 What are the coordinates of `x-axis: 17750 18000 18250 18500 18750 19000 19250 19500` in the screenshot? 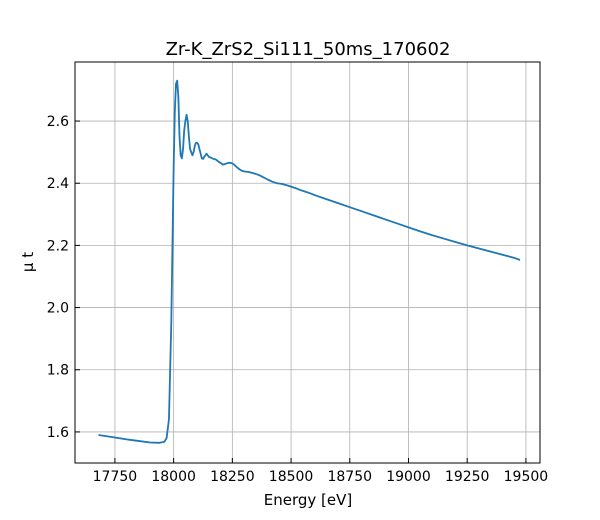 It's located at (321, 471).